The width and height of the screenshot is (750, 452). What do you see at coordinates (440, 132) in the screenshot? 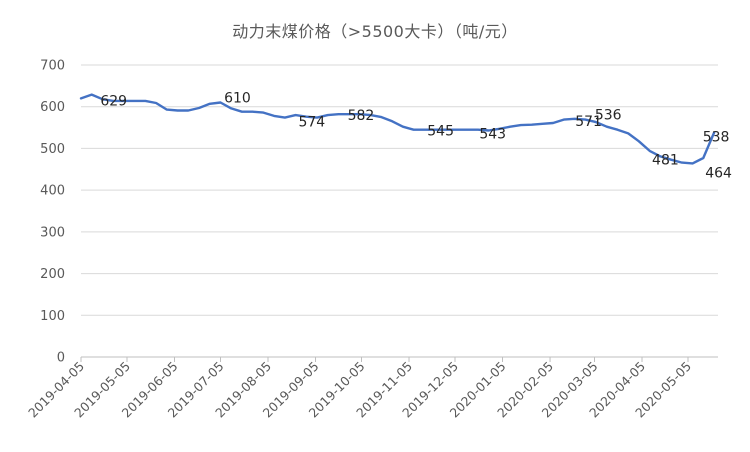
I see `data-label: 545` at bounding box center [440, 132].